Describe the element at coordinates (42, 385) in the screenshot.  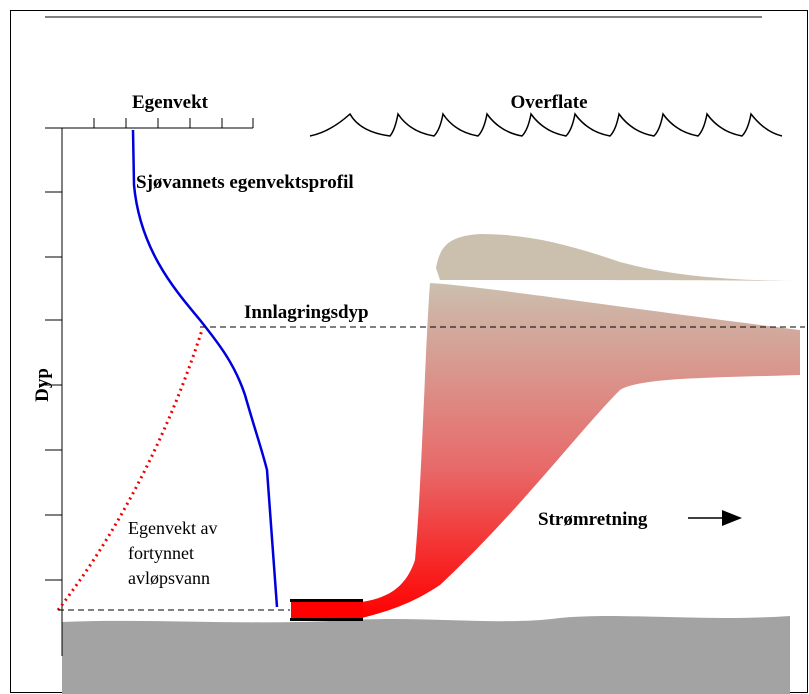
I see `depth-label: Dyp` at that location.